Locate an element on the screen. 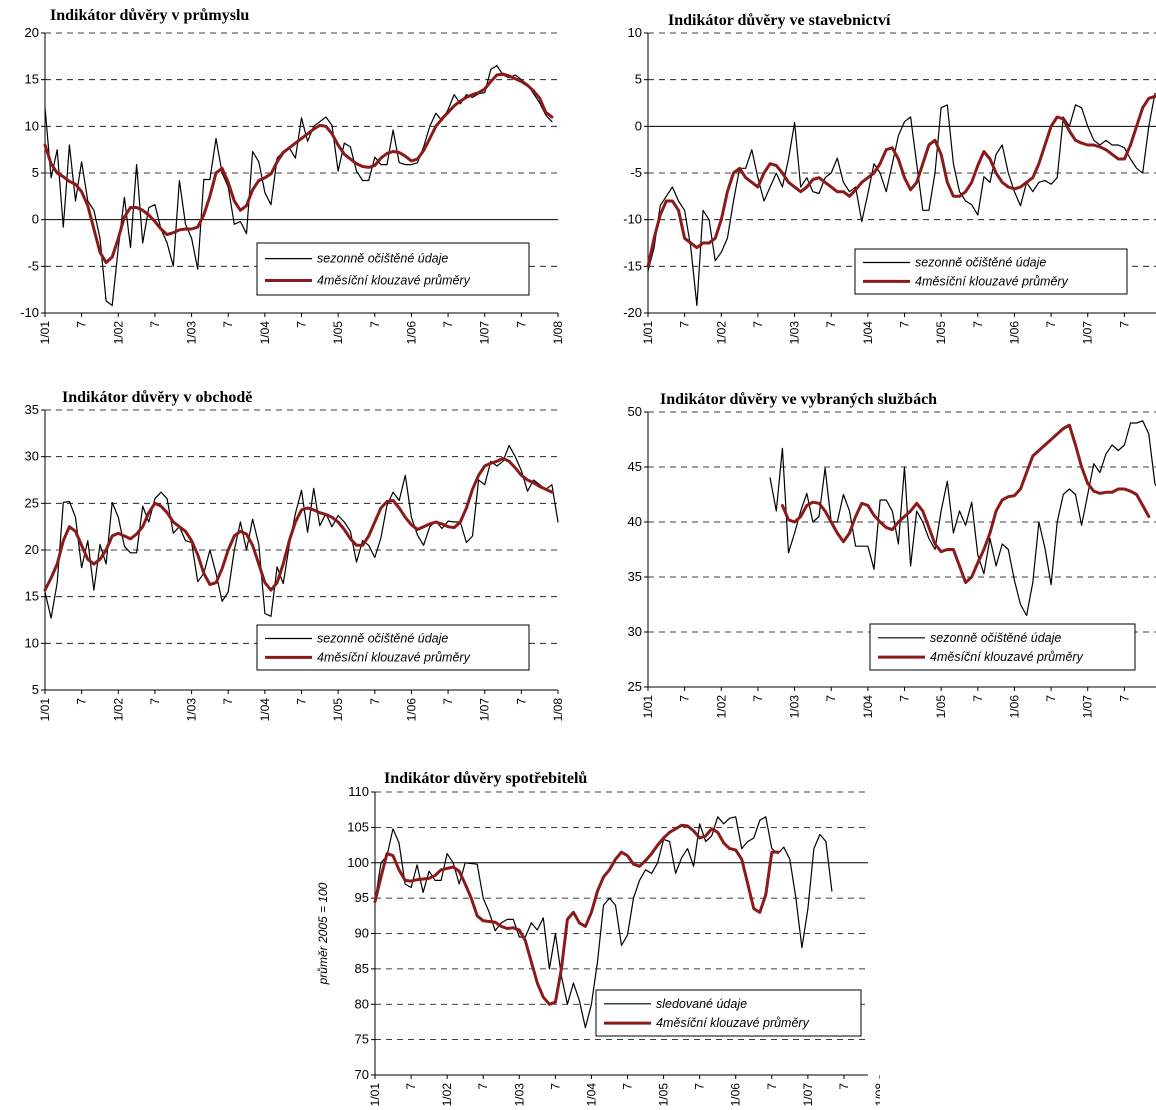 The image size is (1156, 1110). y-tick-label: 20 is located at coordinates (32, 549).